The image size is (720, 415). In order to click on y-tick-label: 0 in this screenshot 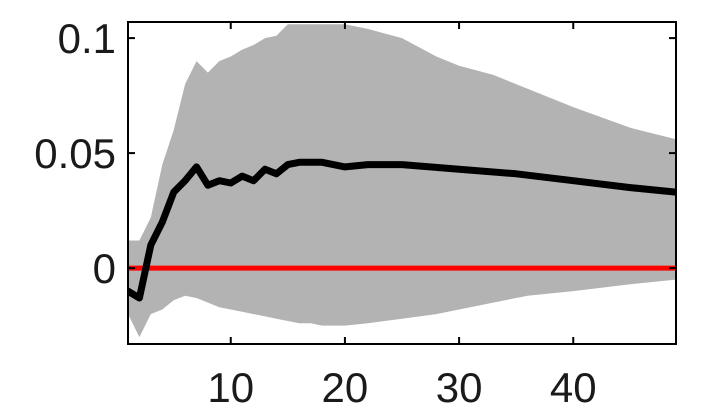, I will do `click(104, 268)`.